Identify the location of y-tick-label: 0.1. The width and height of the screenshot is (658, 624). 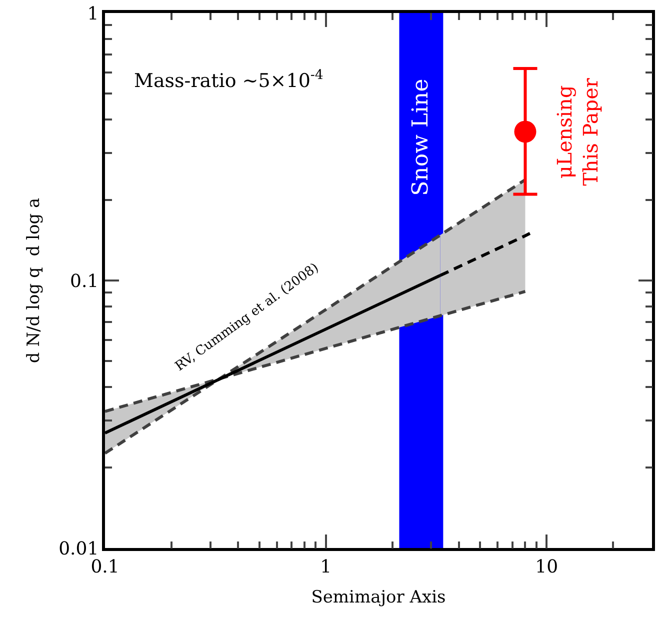
(84, 281).